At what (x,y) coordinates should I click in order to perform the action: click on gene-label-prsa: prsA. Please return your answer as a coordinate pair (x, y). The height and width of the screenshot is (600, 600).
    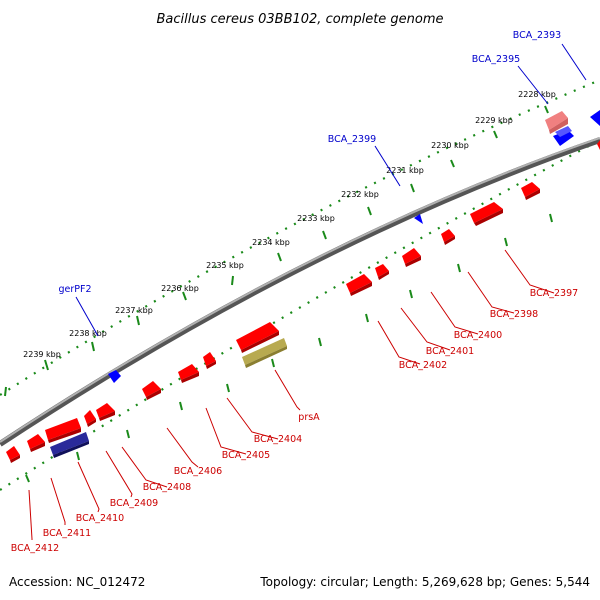
    Looking at the image, I should click on (309, 417).